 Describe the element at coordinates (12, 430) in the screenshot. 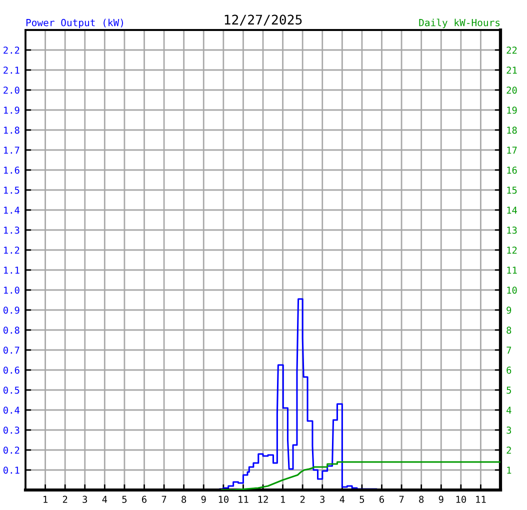

I see `y-tick-label: 0.3` at that location.